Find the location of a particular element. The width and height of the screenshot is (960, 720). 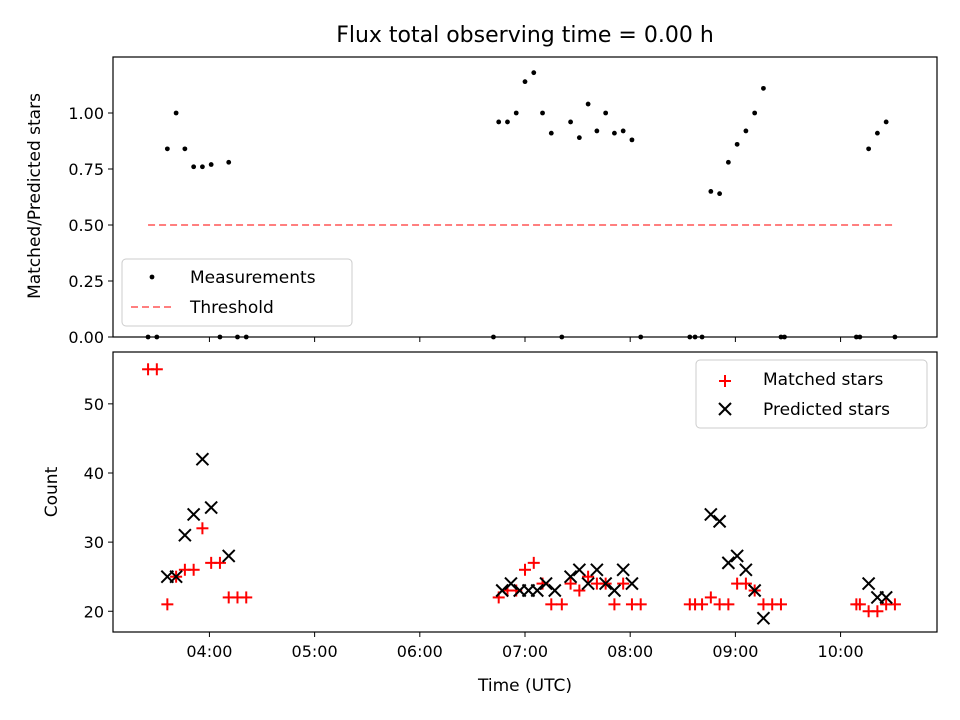

bottom-legend-box is located at coordinates (811, 394).